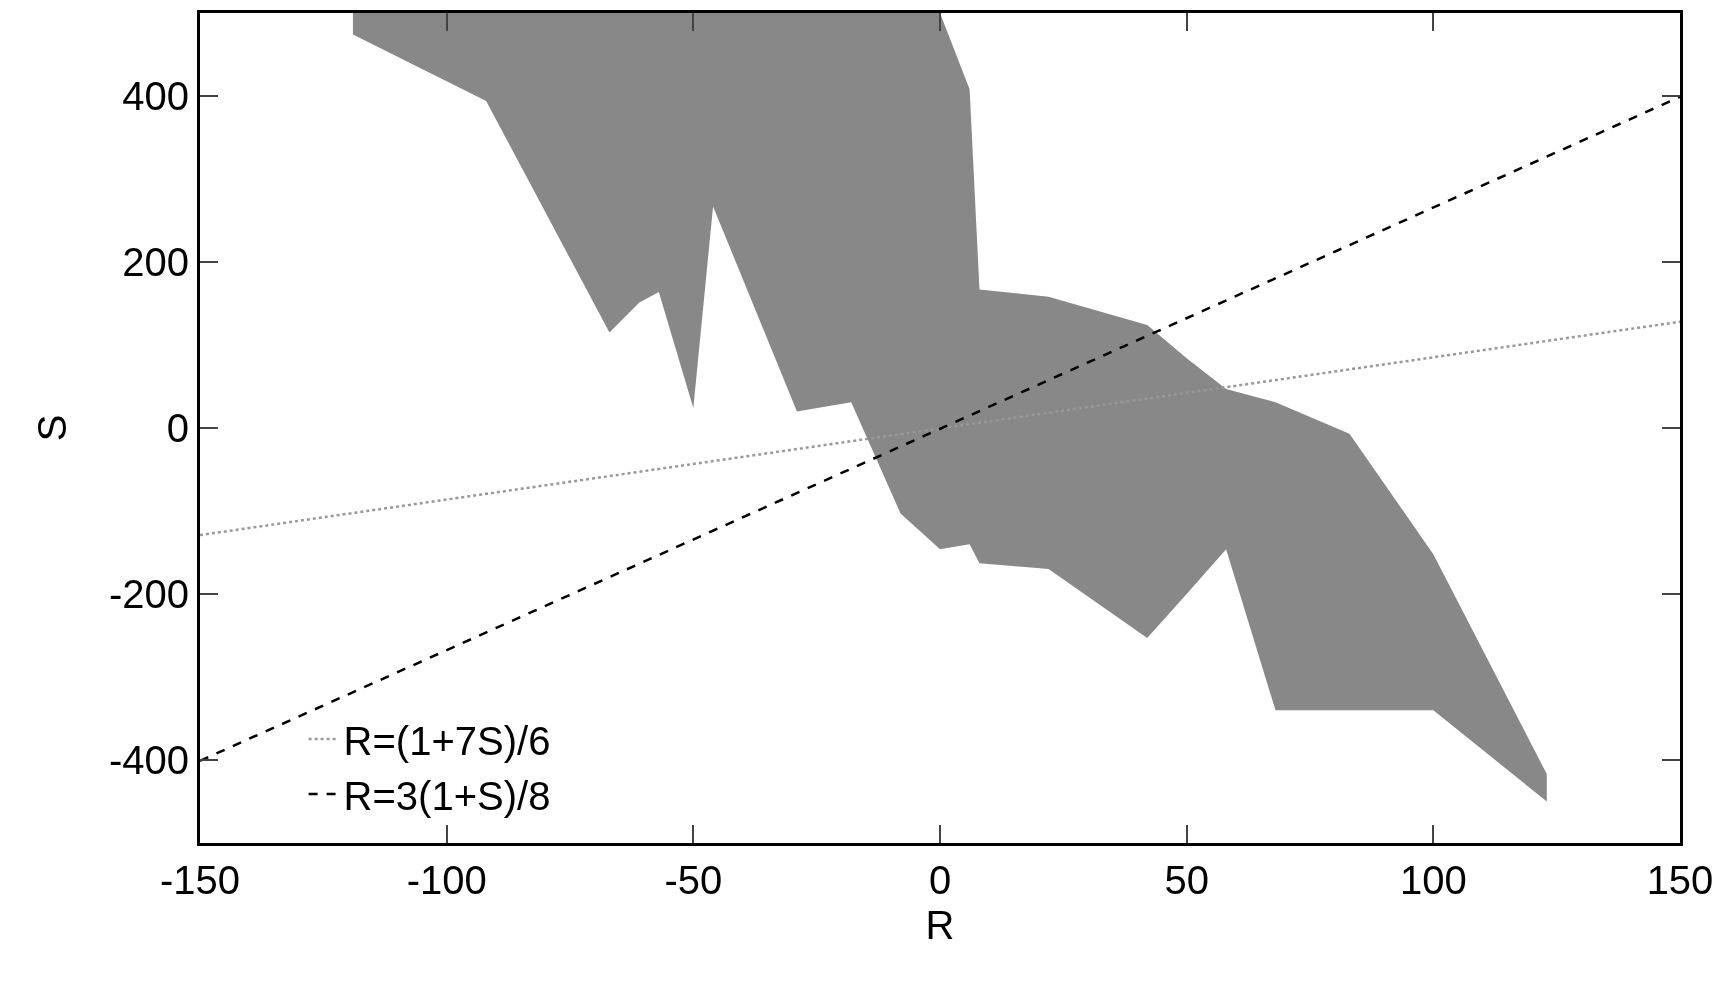  Describe the element at coordinates (148, 760) in the screenshot. I see `y-tick-label: -400` at that location.